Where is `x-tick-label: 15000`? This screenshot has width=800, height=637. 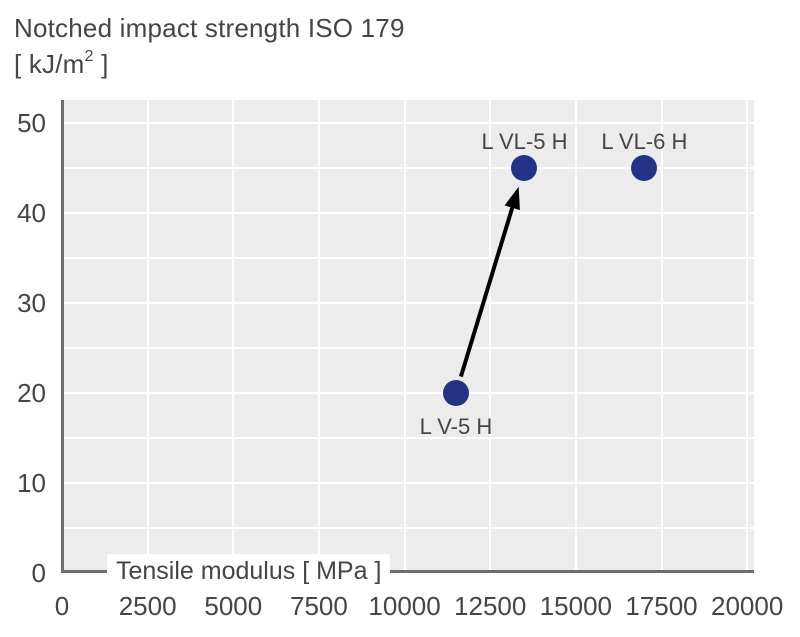
x-tick-label: 15000 is located at coordinates (576, 606).